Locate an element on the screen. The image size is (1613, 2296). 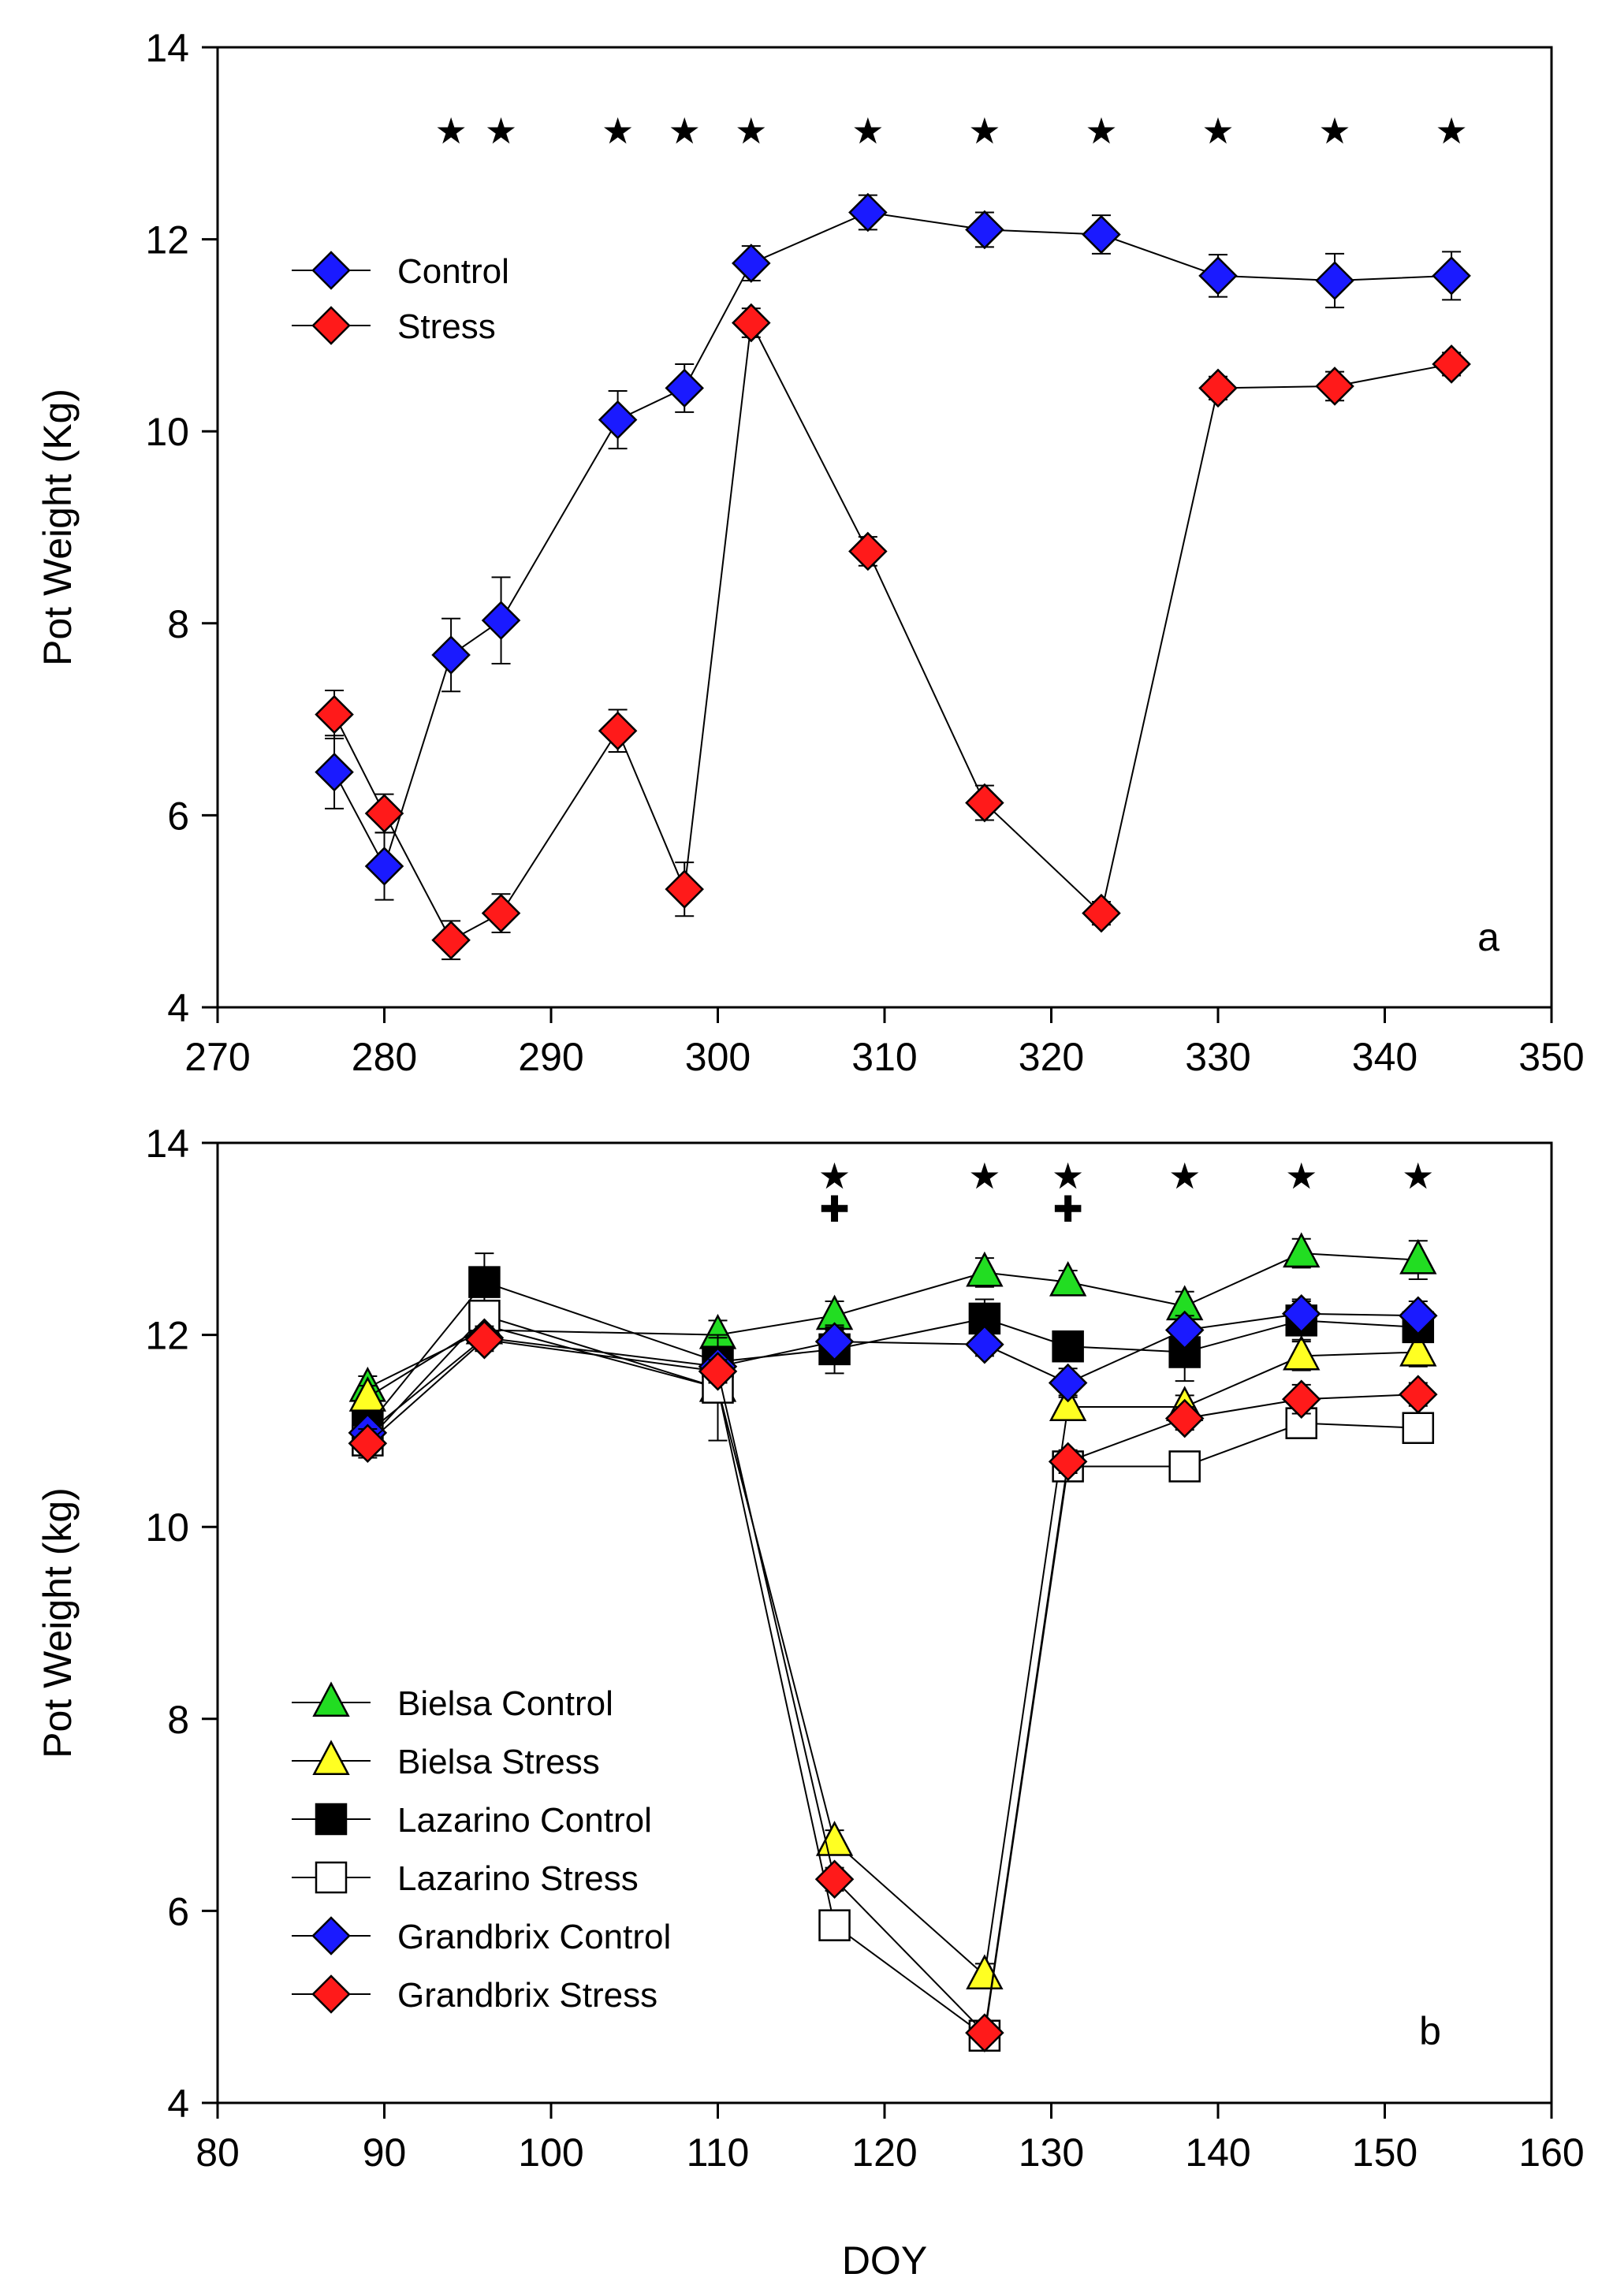
series-grandbrix-control is located at coordinates (893, 1373).